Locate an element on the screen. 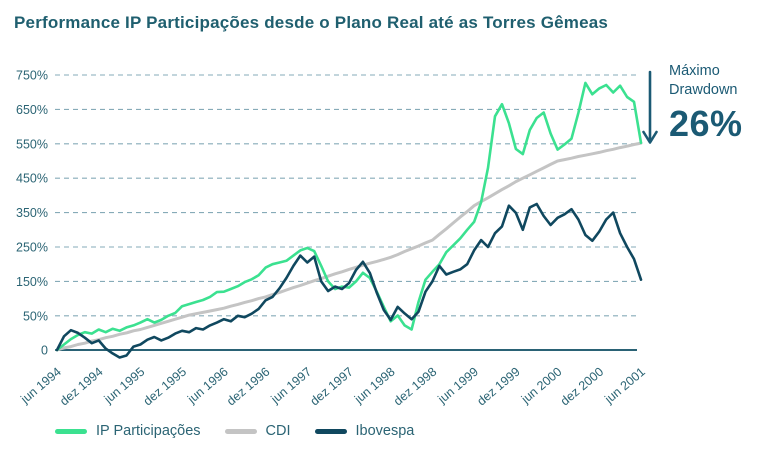 The height and width of the screenshot is (462, 768). legend-item-ip-participacoes: IP Participações is located at coordinates (128, 431).